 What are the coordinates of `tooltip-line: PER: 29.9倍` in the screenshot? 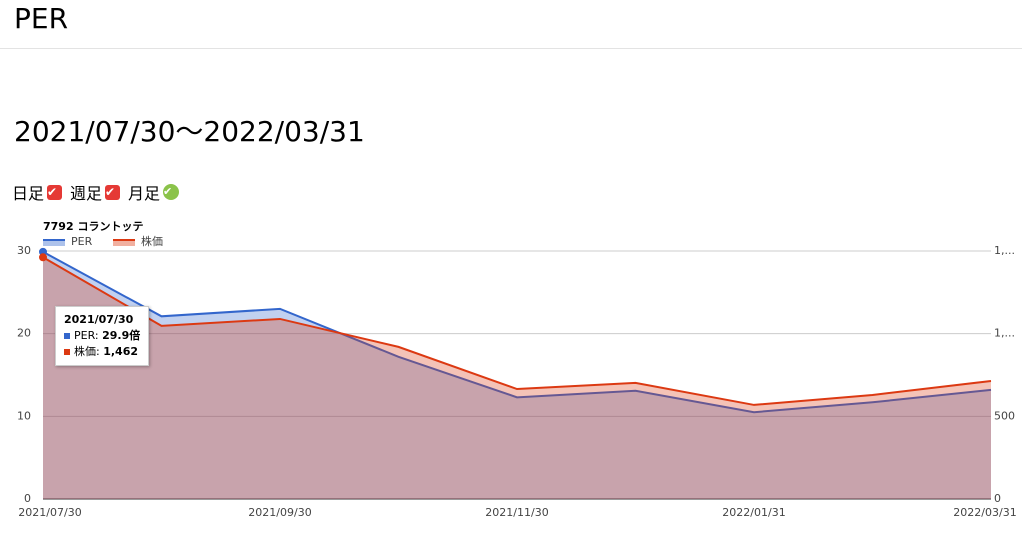 It's located at (102, 336).